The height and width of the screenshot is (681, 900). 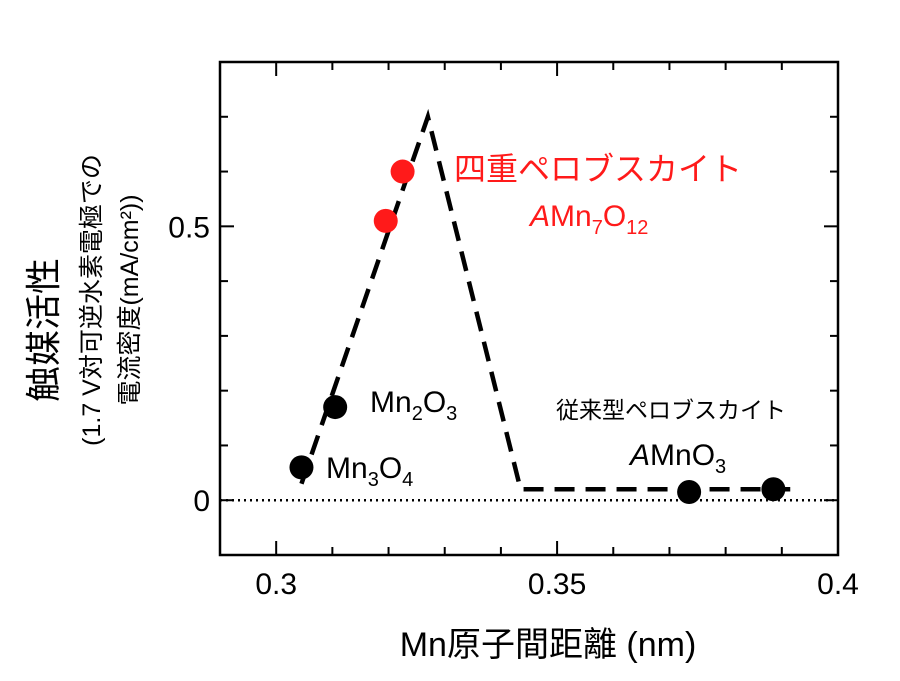 What do you see at coordinates (671, 410) in the screenshot?
I see `annotation-conv-title: 従来型ペロブスカイト` at bounding box center [671, 410].